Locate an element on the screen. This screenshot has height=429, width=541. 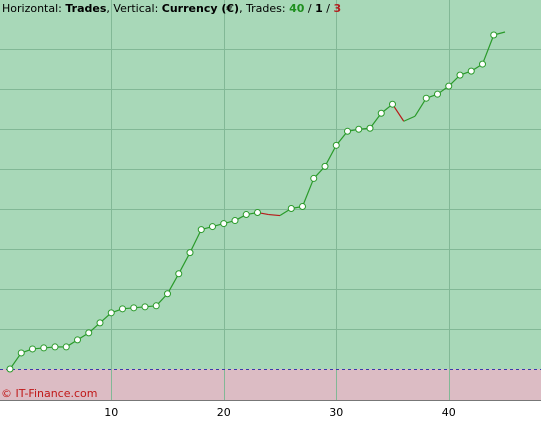
x-tick-label: 30 is located at coordinates (336, 412).